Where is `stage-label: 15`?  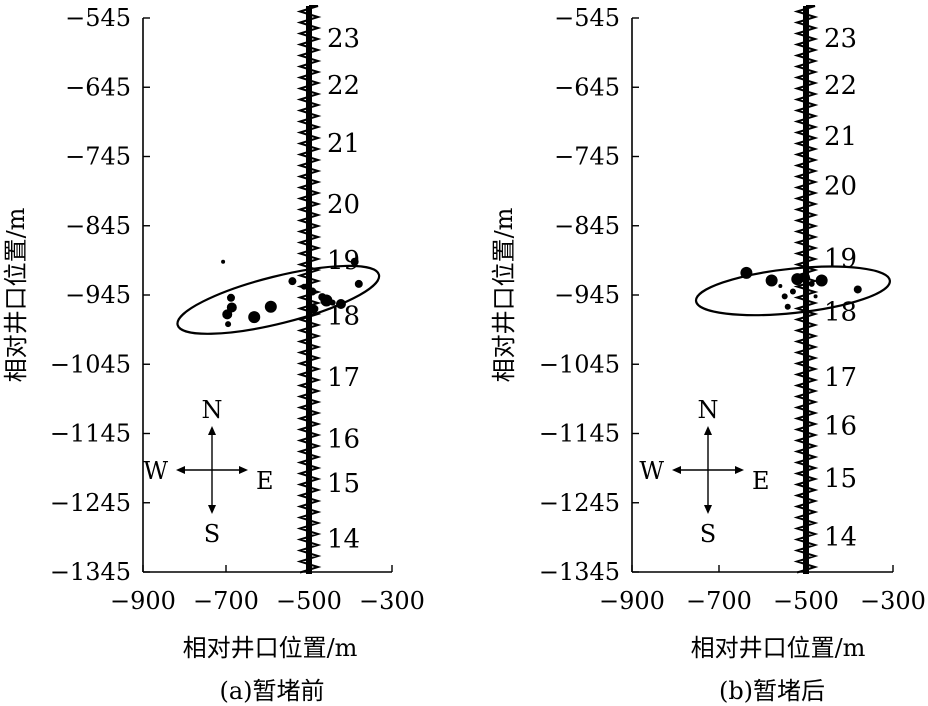 stage-label: 15 is located at coordinates (343, 484).